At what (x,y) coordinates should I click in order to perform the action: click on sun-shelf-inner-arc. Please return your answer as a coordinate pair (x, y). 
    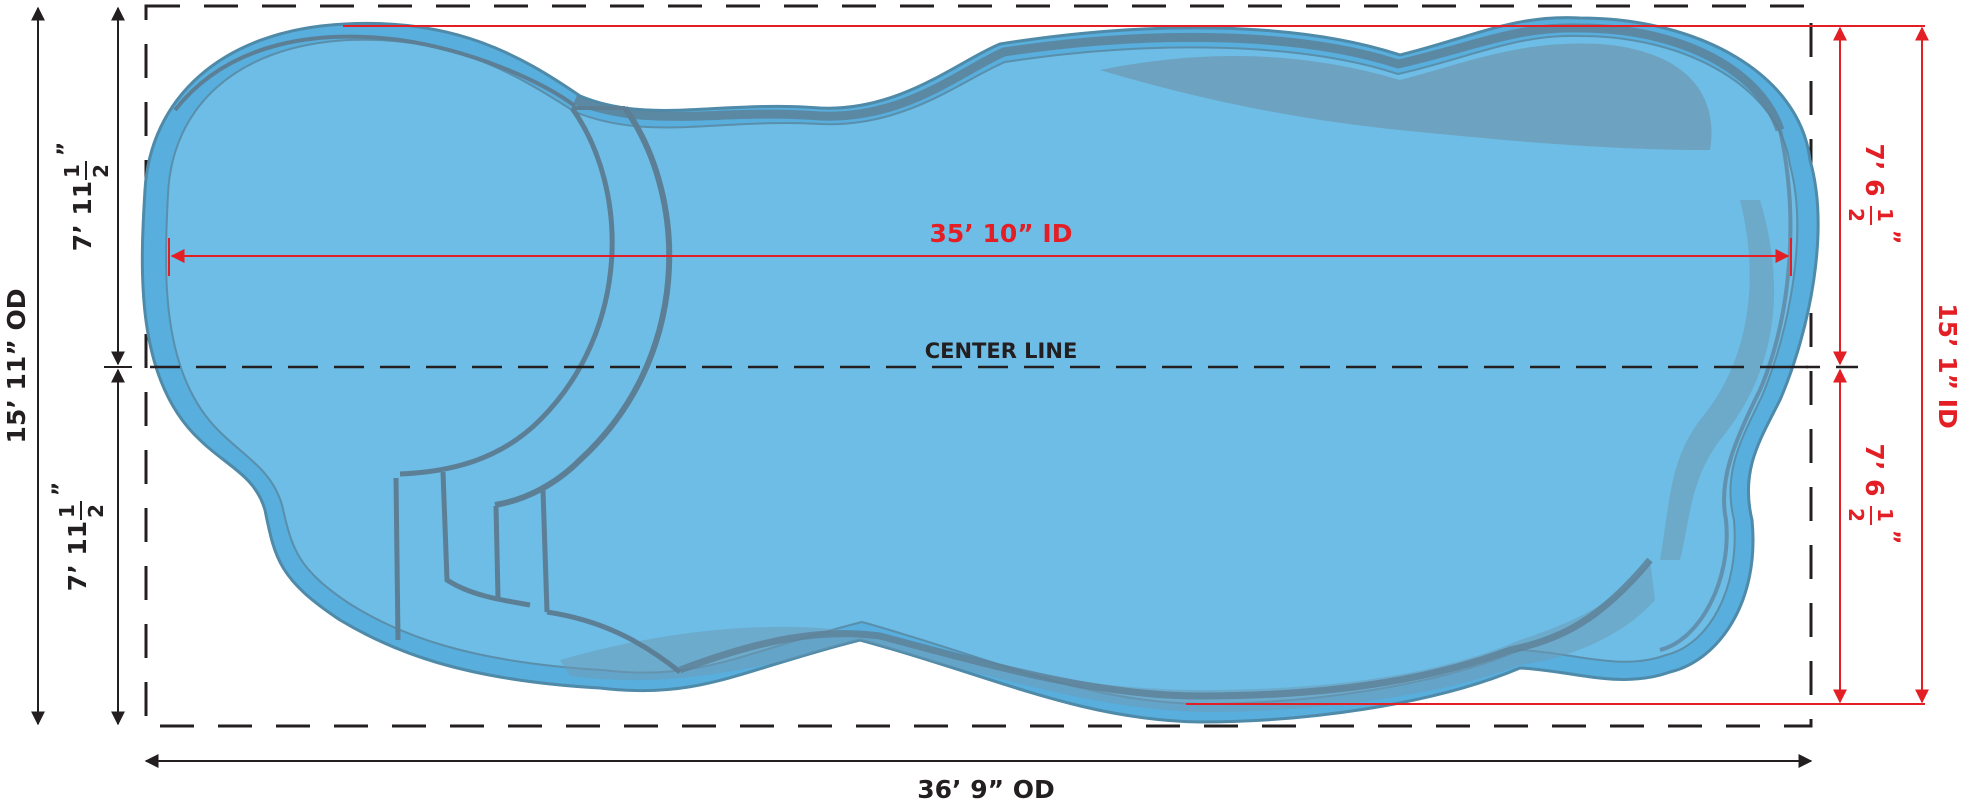
    Looking at the image, I should click on (507, 291).